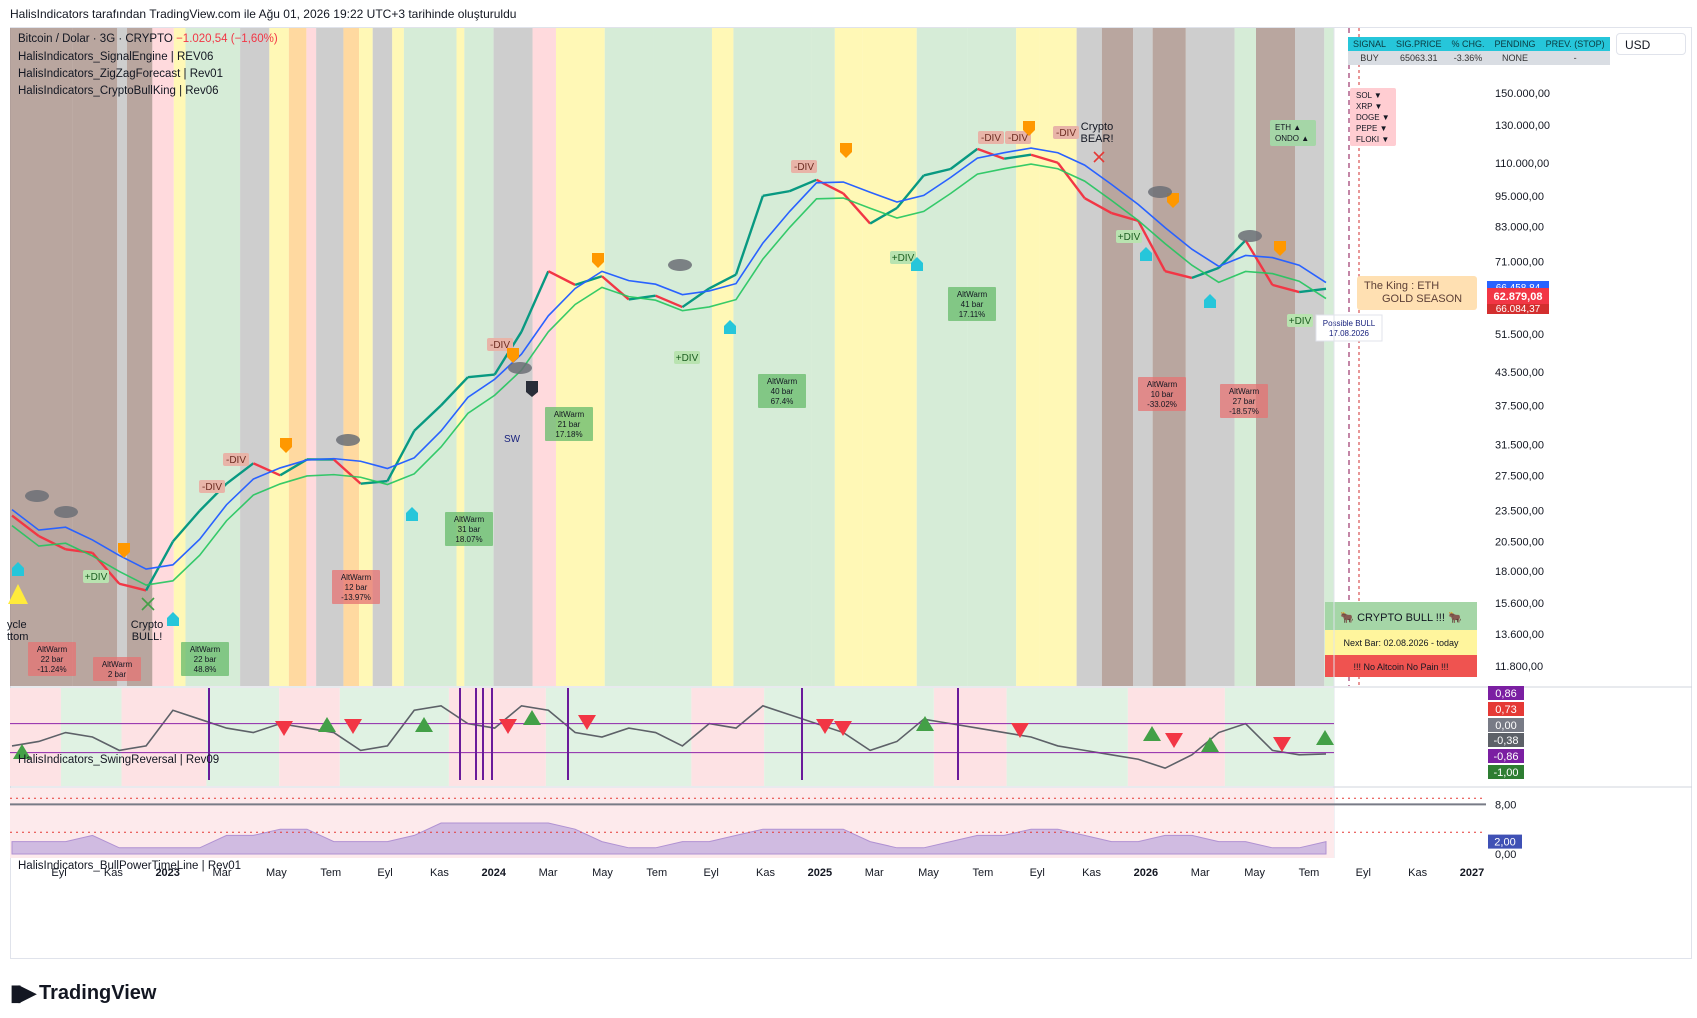 Image resolution: width=1697 pixels, height=1018 pixels. I want to click on altwarm-bars: 31 bar, so click(469, 529).